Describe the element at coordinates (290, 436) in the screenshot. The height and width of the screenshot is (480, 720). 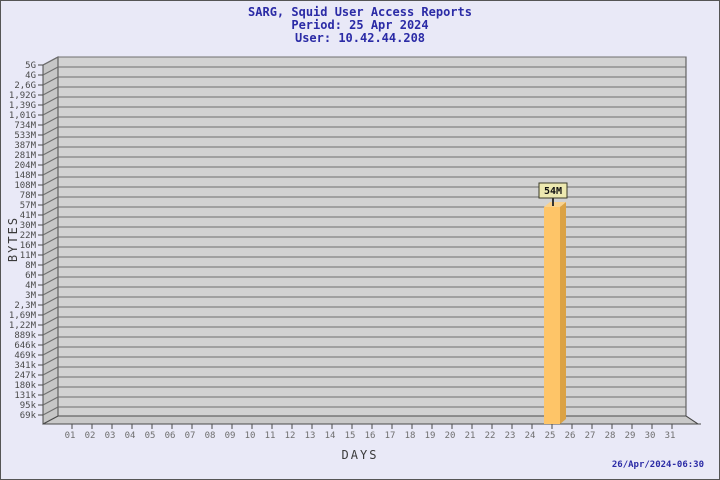
I see `svg-text: 12` at that location.